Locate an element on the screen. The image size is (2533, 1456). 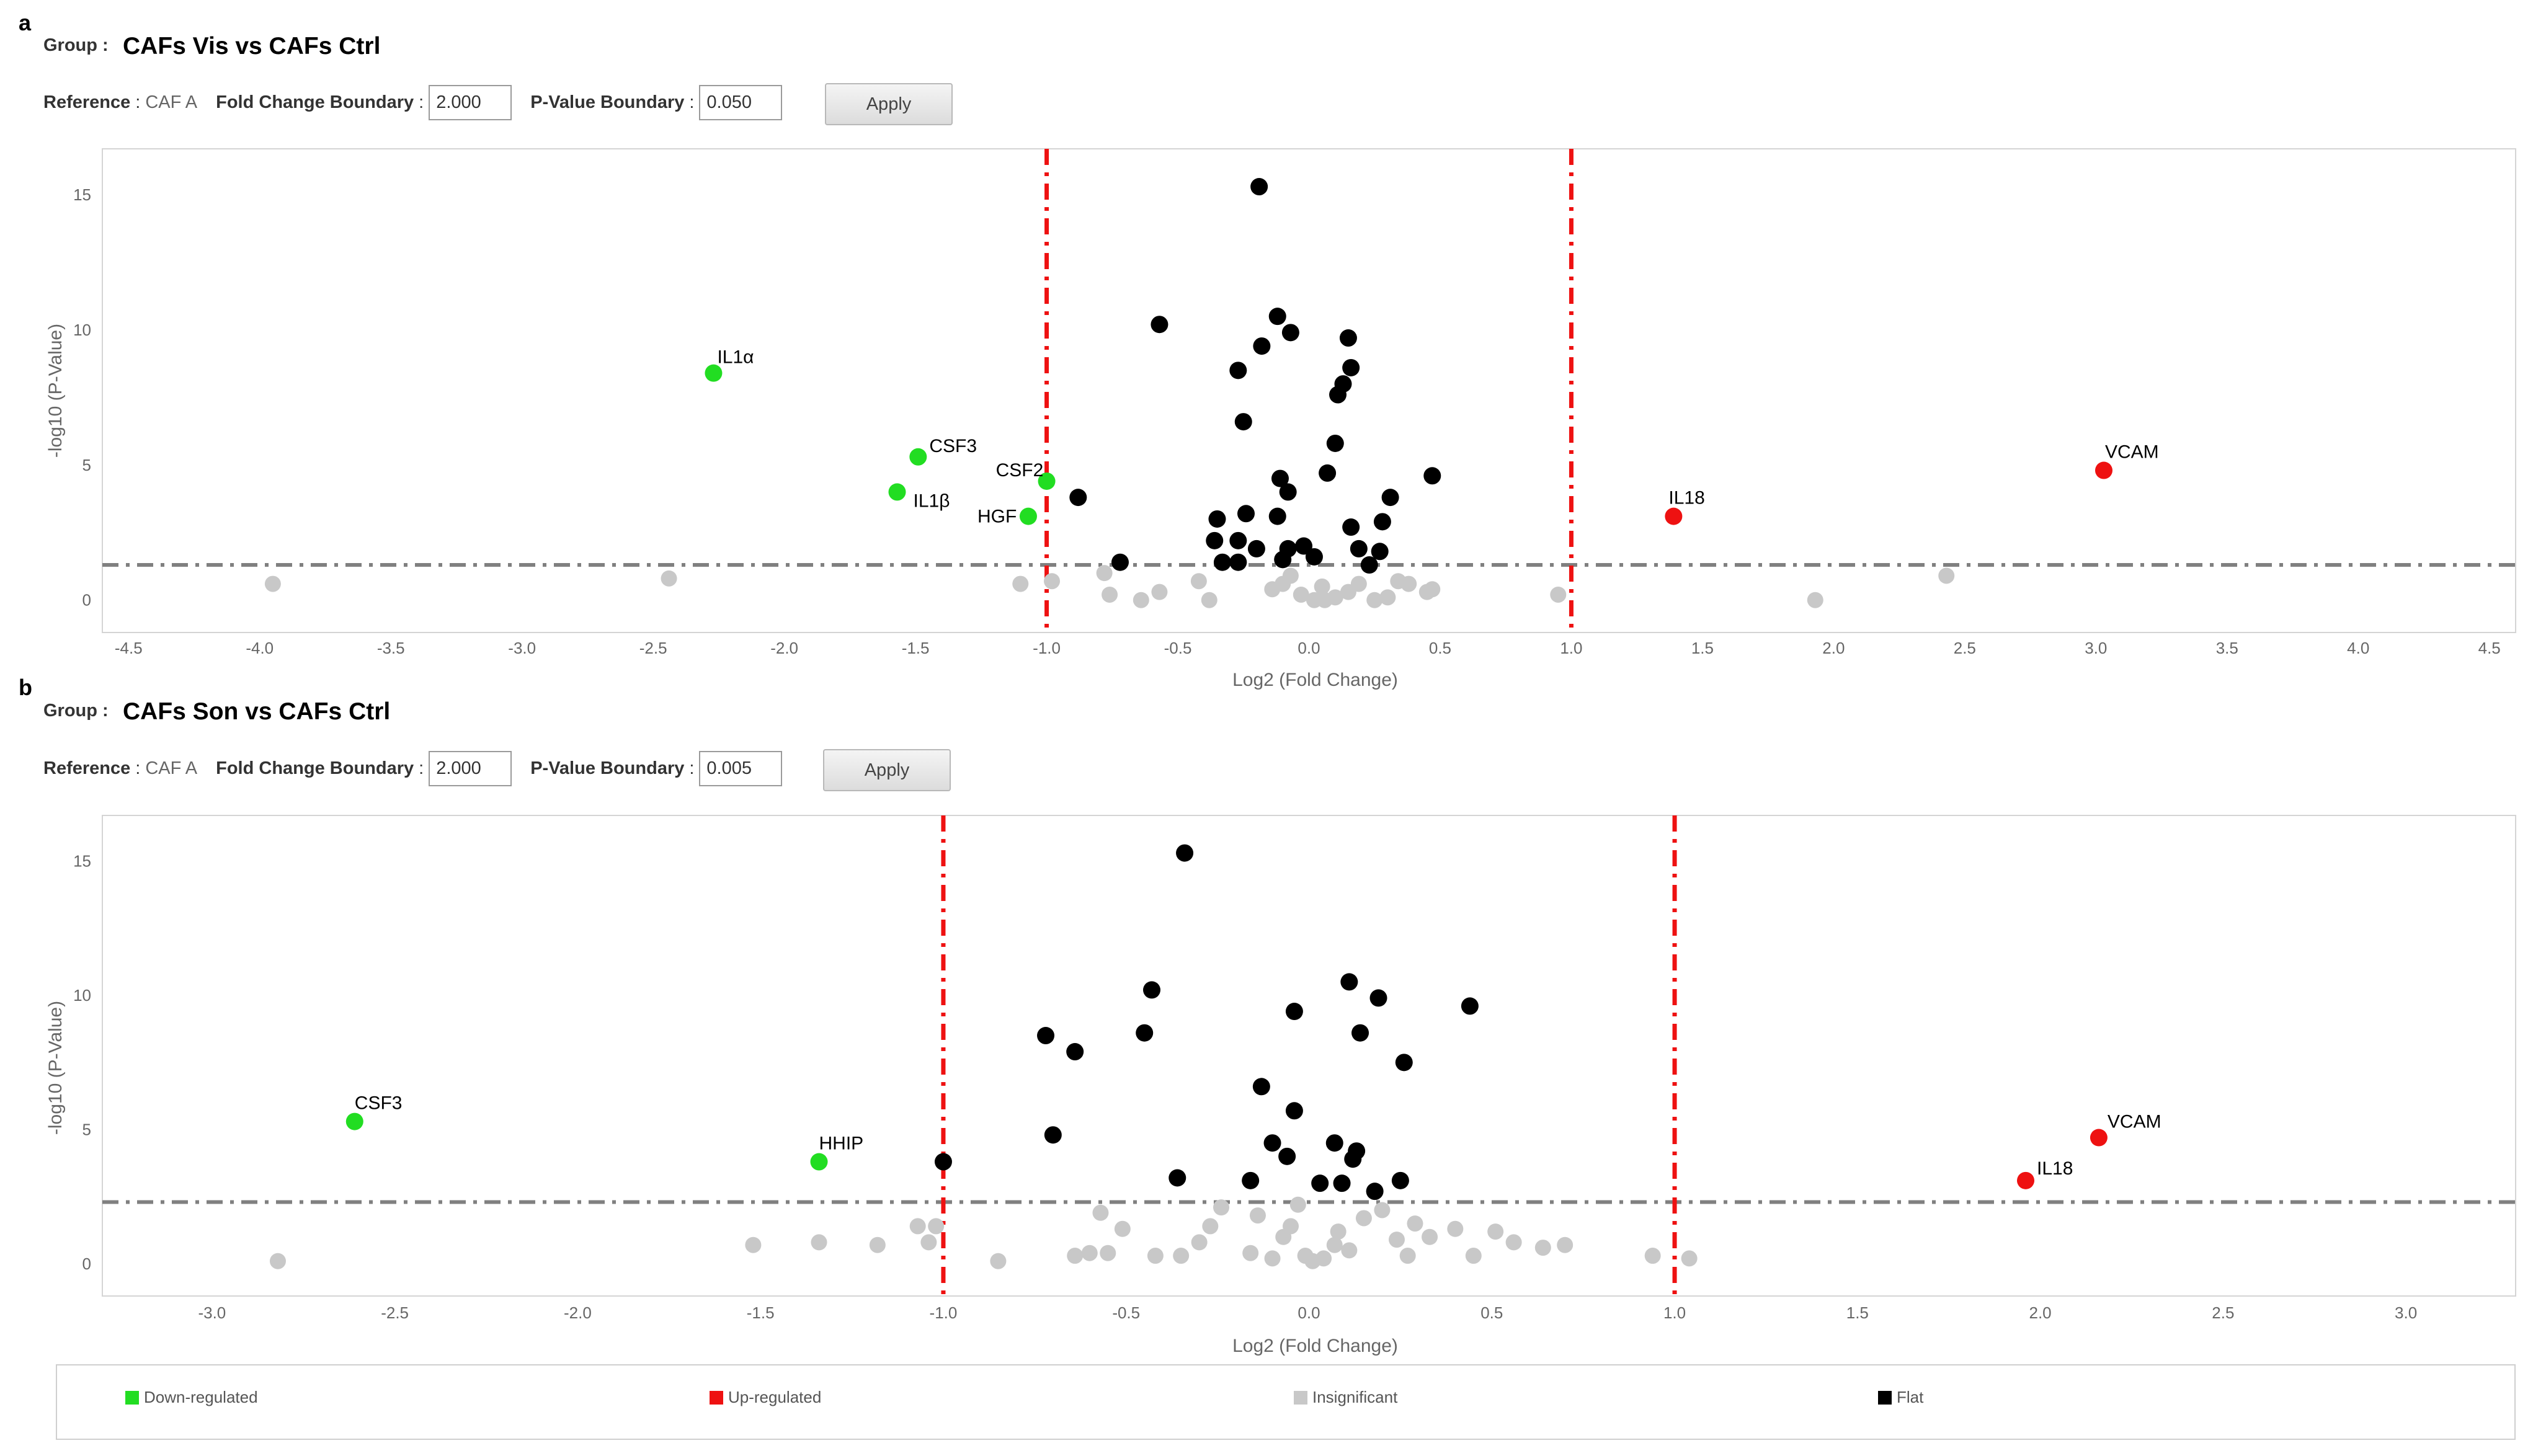
x-tick-label: 3.5 is located at coordinates (2227, 648).